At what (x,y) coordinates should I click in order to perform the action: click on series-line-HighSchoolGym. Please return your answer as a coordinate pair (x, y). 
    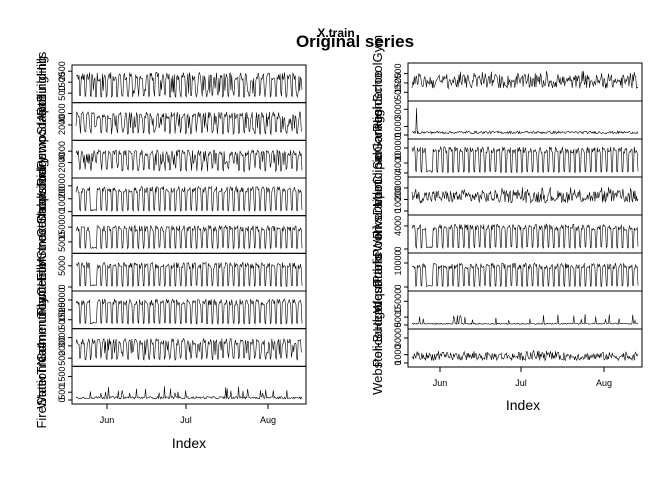
    Looking at the image, I should click on (525, 80).